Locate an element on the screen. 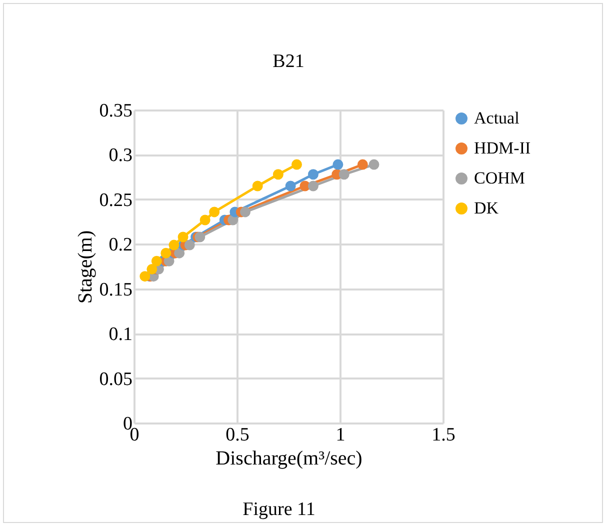  legend-label: DK is located at coordinates (487, 208).